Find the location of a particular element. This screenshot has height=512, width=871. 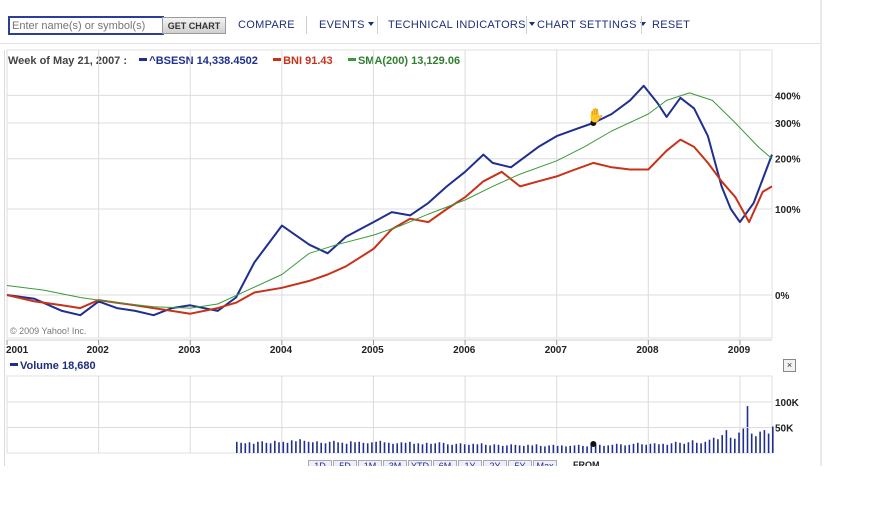

get-chart-button: GET CHART is located at coordinates (194, 25).